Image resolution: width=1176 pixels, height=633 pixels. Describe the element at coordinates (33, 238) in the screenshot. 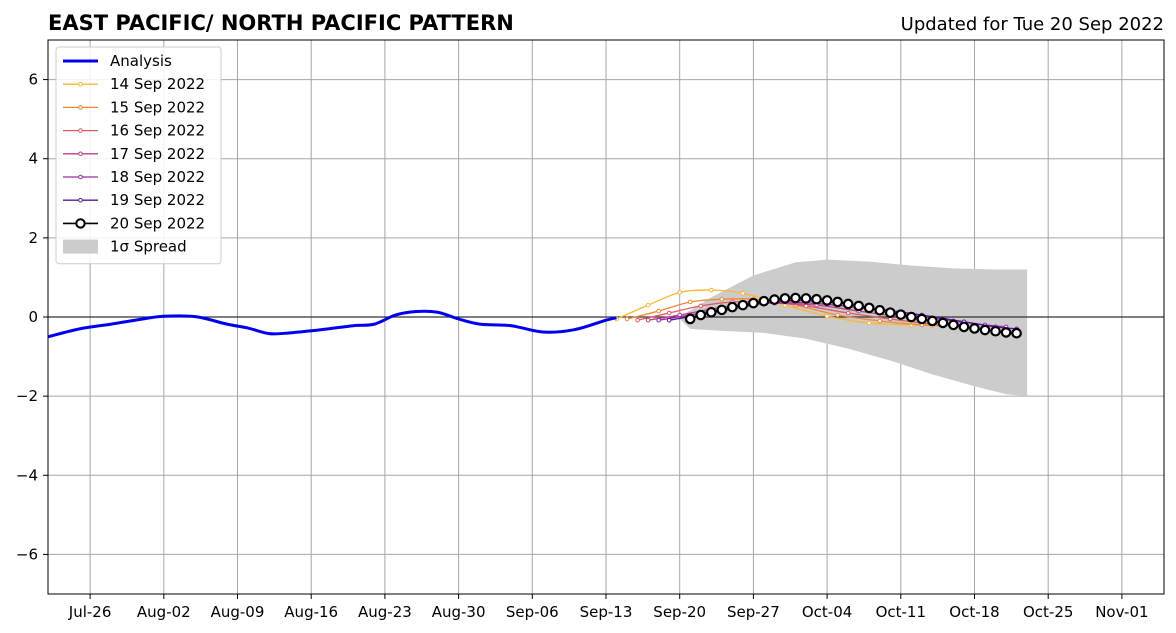

I see `y-tick-label: 2` at that location.